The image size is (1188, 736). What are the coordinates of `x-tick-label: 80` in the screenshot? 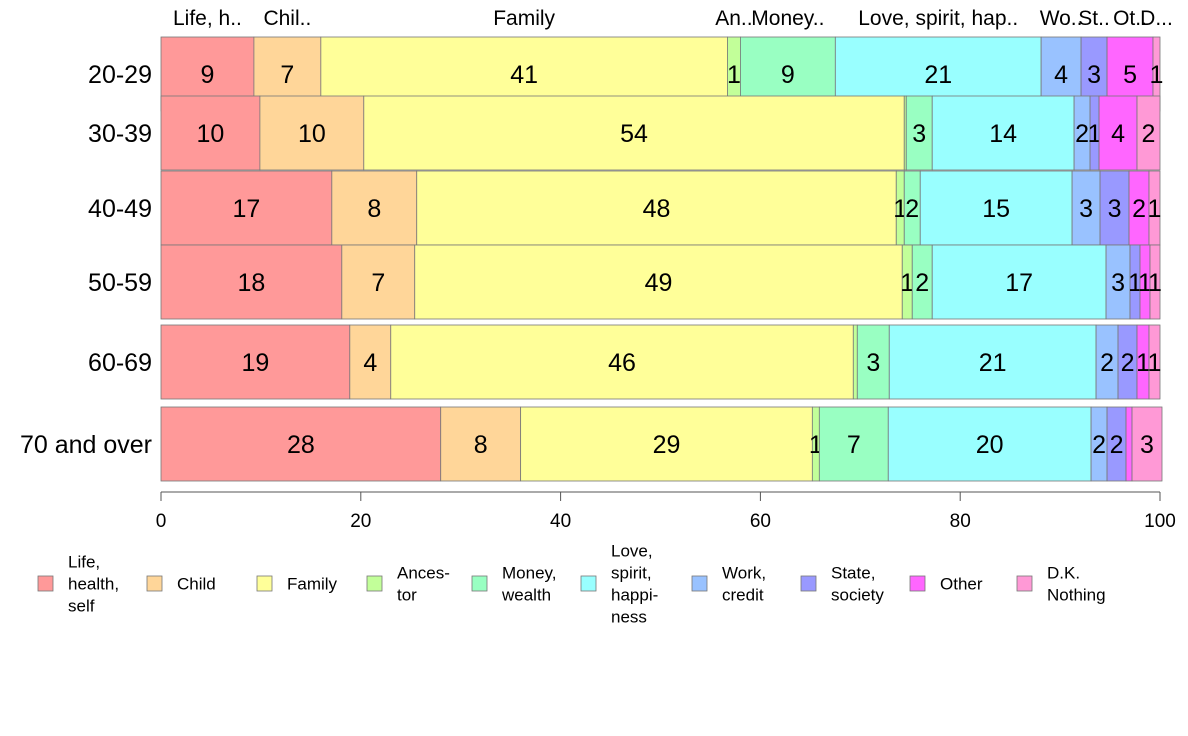 It's located at (960, 521).